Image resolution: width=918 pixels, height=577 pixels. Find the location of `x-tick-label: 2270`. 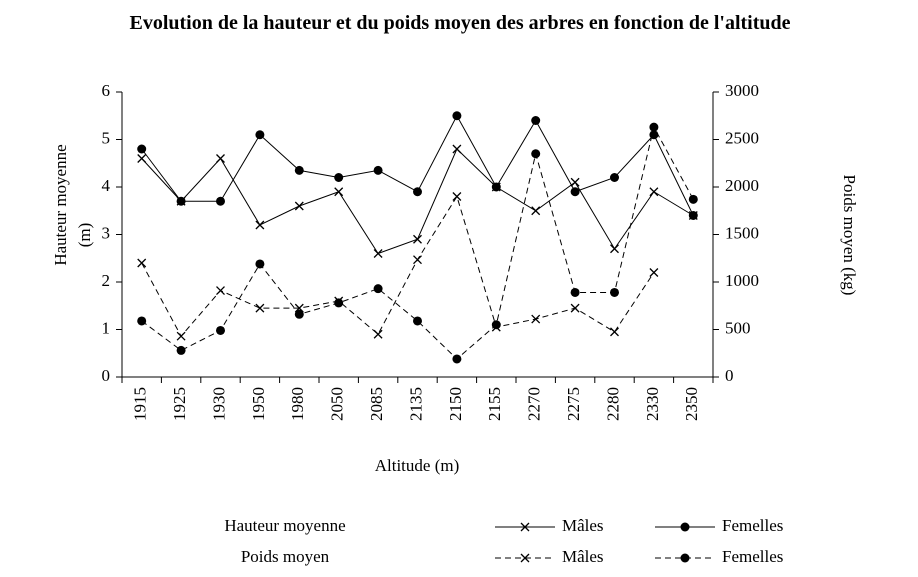

x-tick-label: 2270 is located at coordinates (534, 404).